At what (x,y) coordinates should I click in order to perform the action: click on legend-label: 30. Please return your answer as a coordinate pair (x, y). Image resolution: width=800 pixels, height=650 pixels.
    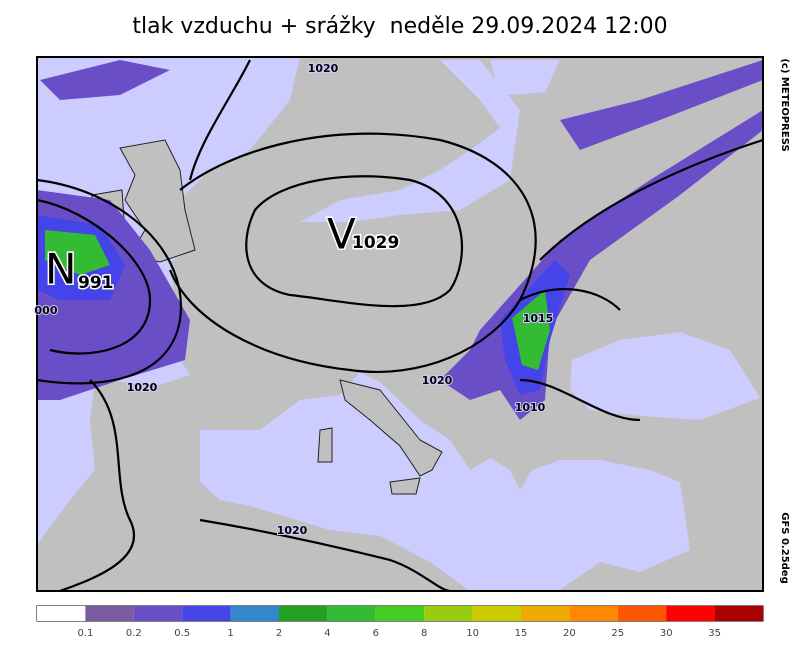
    Looking at the image, I should click on (666, 633).